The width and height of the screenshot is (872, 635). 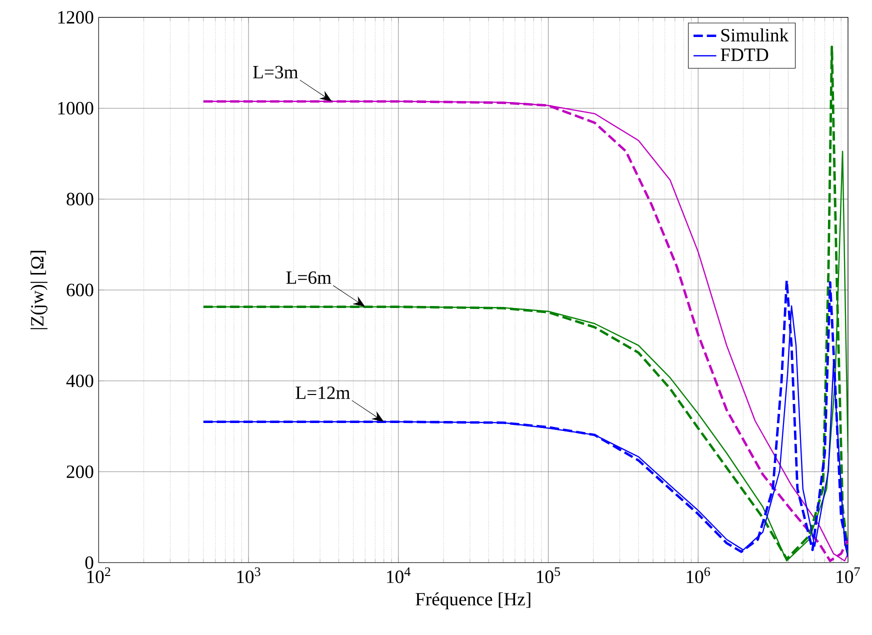 I want to click on annotation: L=12m, so click(x=323, y=393).